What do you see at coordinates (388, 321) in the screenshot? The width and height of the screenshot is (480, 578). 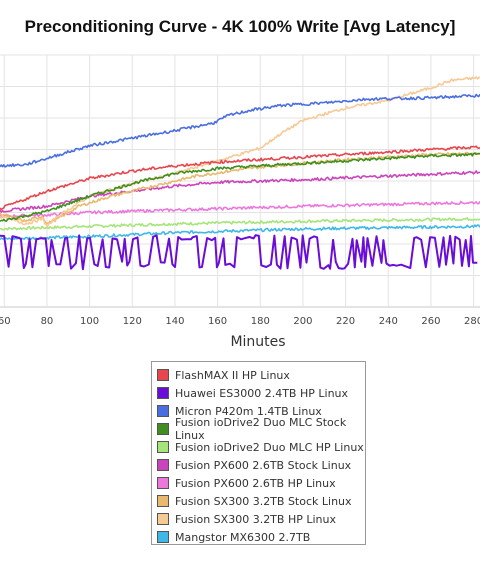 I see `x-tick-label: 240` at bounding box center [388, 321].